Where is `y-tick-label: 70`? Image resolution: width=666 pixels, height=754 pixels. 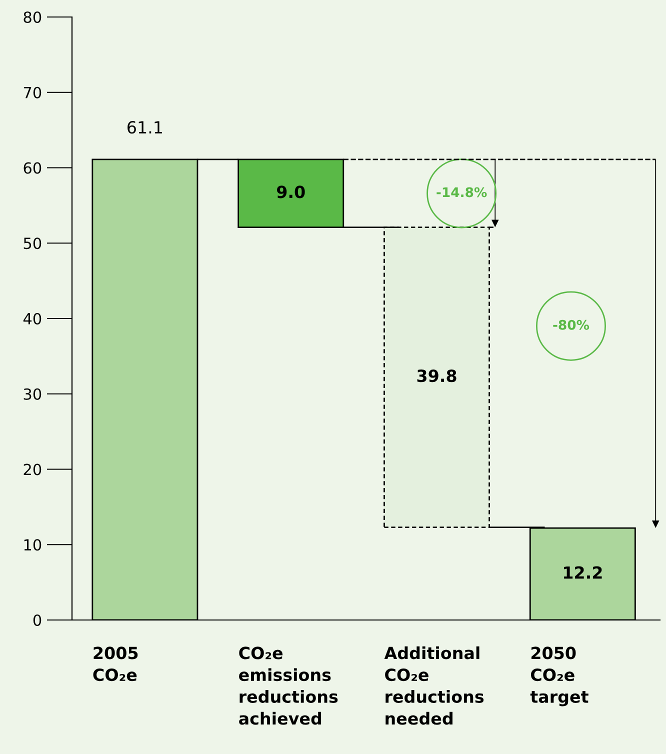 y-tick-label: 70 is located at coordinates (33, 92).